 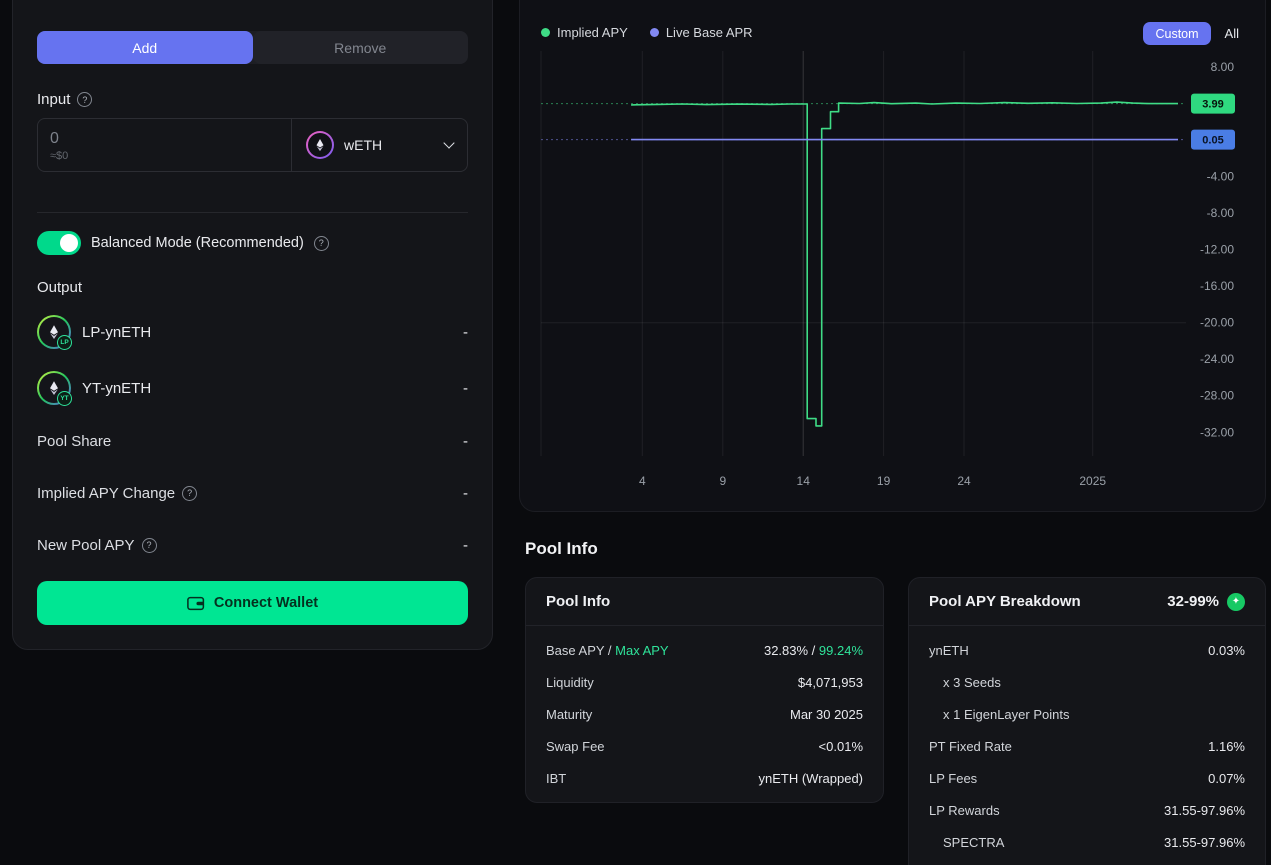 What do you see at coordinates (86, 545) in the screenshot?
I see `new-pool-apy-label: New Pool APY` at bounding box center [86, 545].